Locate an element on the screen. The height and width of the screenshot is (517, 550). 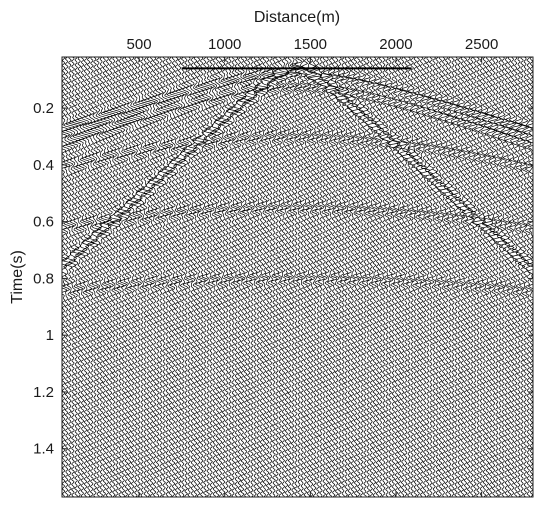
y-tick-label: 0.8 is located at coordinates (43, 278).